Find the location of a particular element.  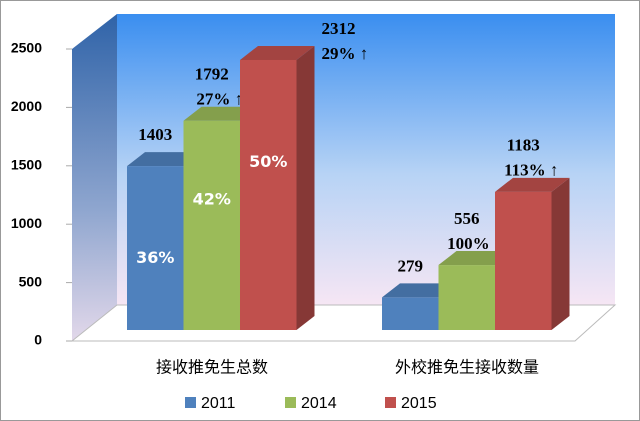

y-tick-label: 2000 is located at coordinates (26, 106).